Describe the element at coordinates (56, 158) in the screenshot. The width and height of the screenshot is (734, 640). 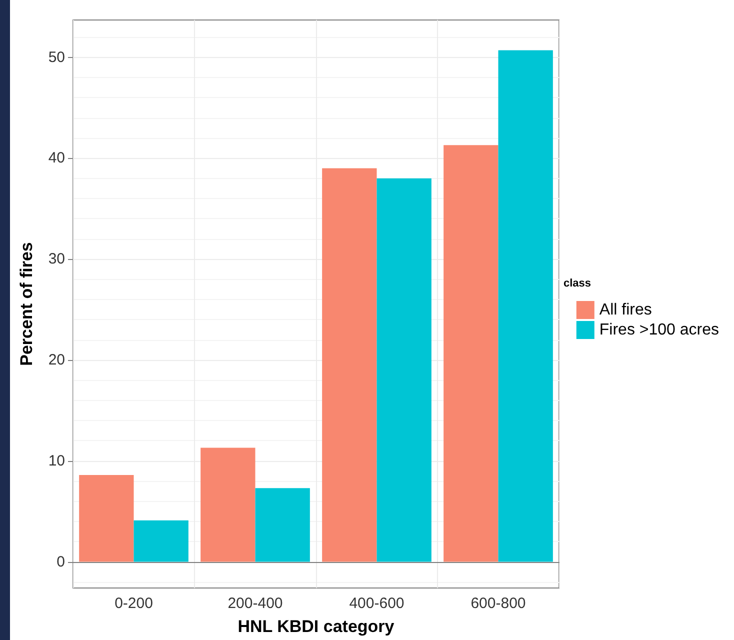
I see `y-tick-label: 40` at that location.